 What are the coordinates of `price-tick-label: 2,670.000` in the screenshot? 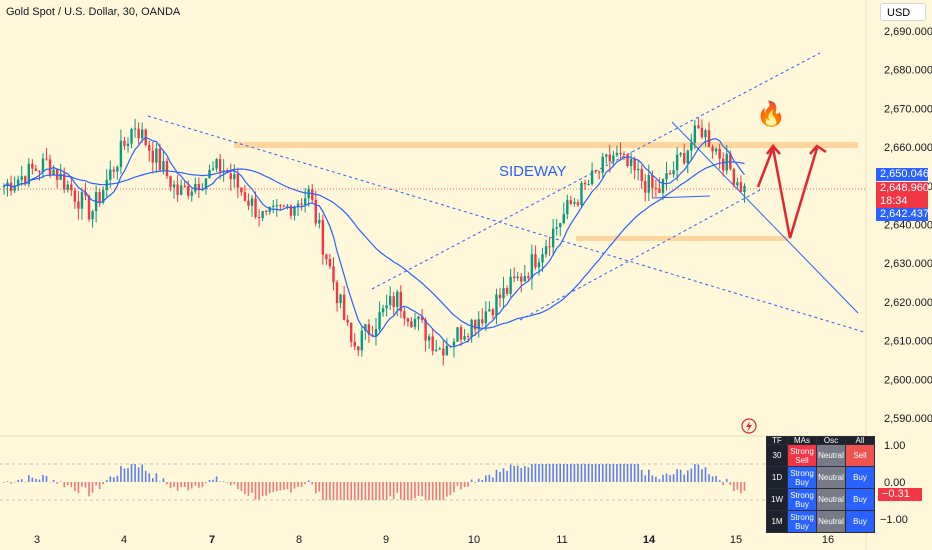 It's located at (908, 109).